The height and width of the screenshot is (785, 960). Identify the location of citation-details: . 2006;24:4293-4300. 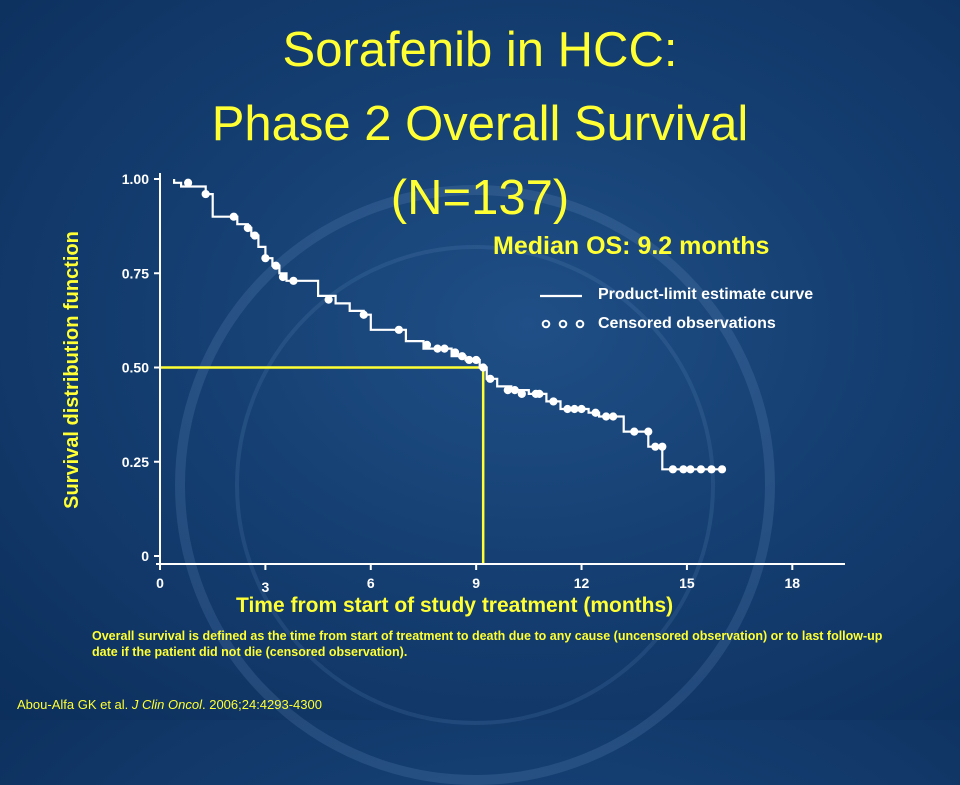
(261, 704).